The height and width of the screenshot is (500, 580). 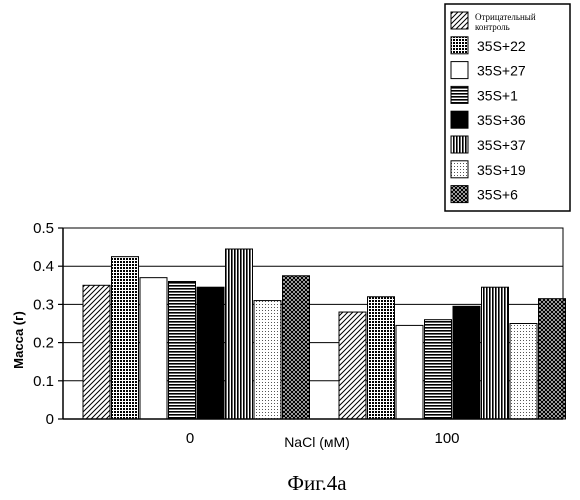 I want to click on legend-label: 35S+27, so click(x=501, y=71).